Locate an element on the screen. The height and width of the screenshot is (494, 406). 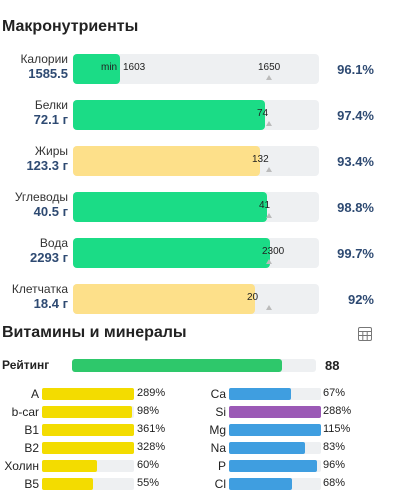
nutrient-percent: 60% is located at coordinates (148, 465).